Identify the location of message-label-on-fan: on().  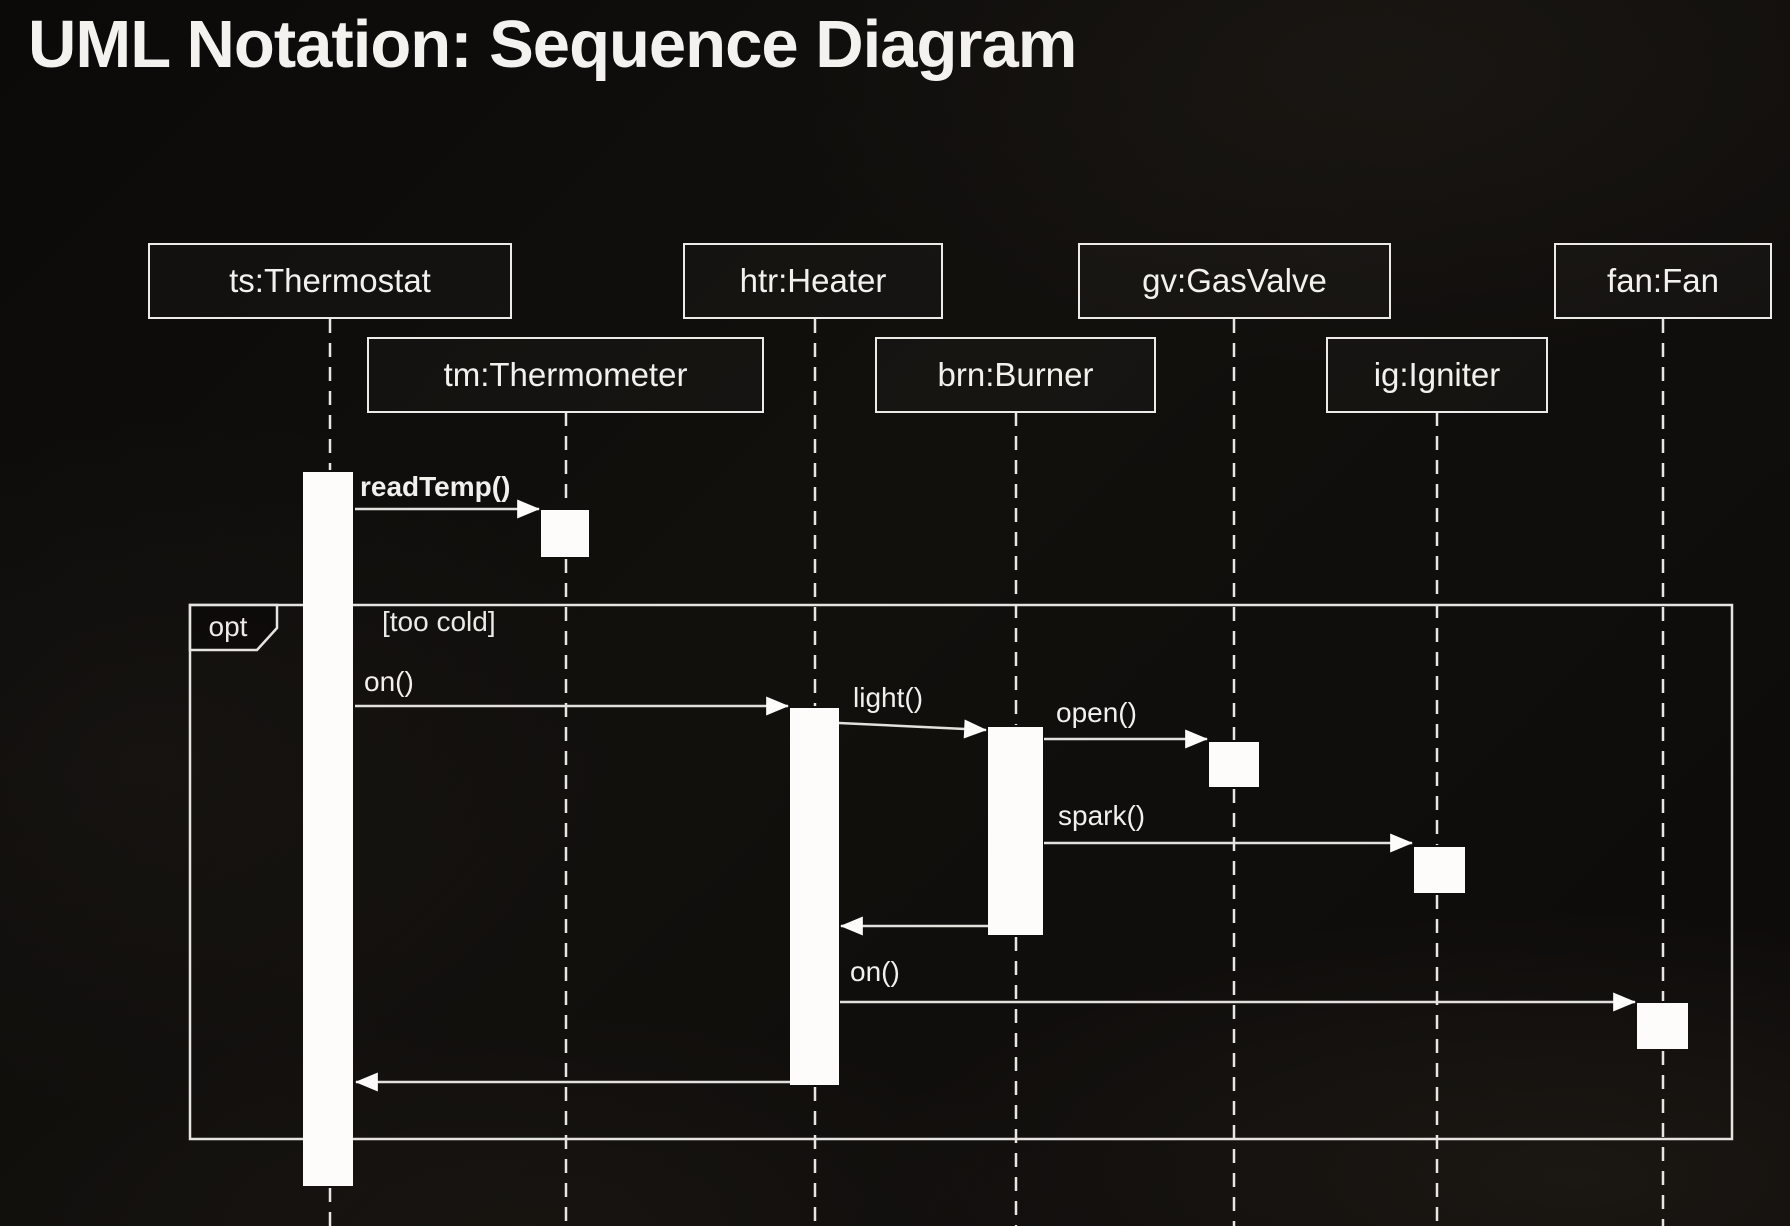
(875, 971).